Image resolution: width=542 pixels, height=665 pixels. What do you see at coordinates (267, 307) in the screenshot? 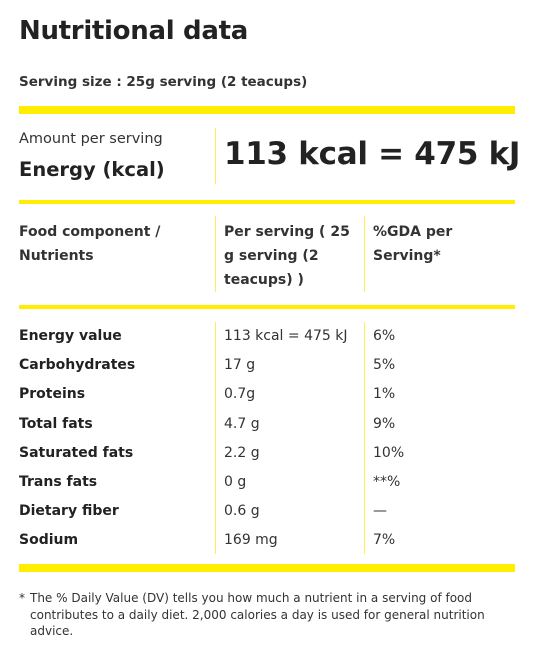
I see `divider-header` at bounding box center [267, 307].